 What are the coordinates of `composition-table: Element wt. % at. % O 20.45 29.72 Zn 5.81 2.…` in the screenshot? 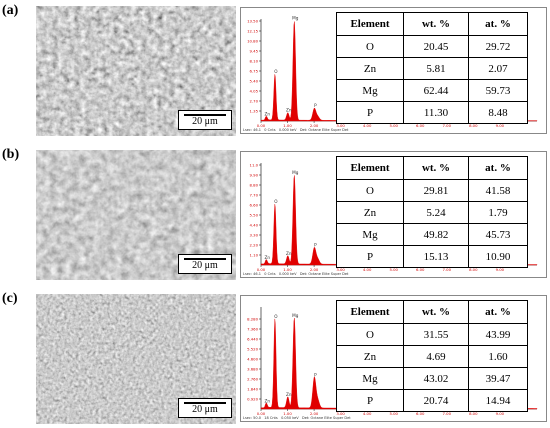 It's located at (432, 68).